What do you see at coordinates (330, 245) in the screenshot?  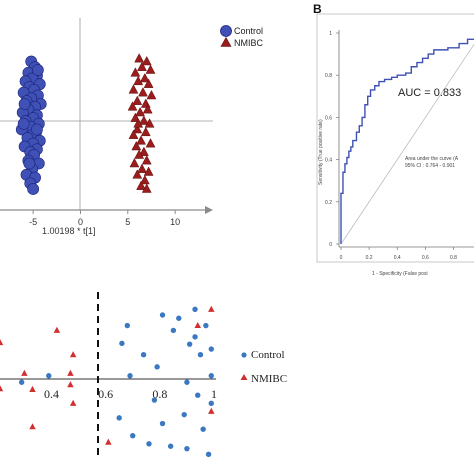 I see `panel-b-y-tick-label: 0` at bounding box center [330, 245].